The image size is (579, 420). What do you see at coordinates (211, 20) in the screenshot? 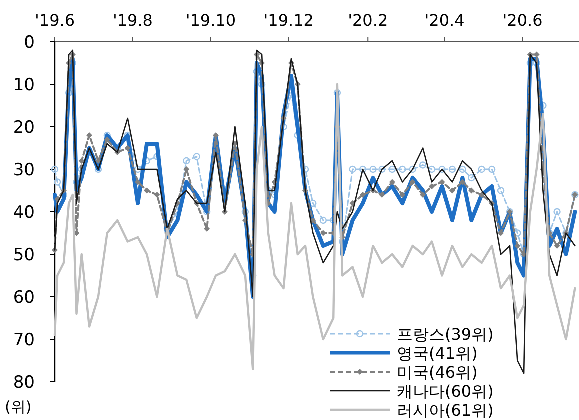
I see `x-tick-label: '19.10` at bounding box center [211, 20].